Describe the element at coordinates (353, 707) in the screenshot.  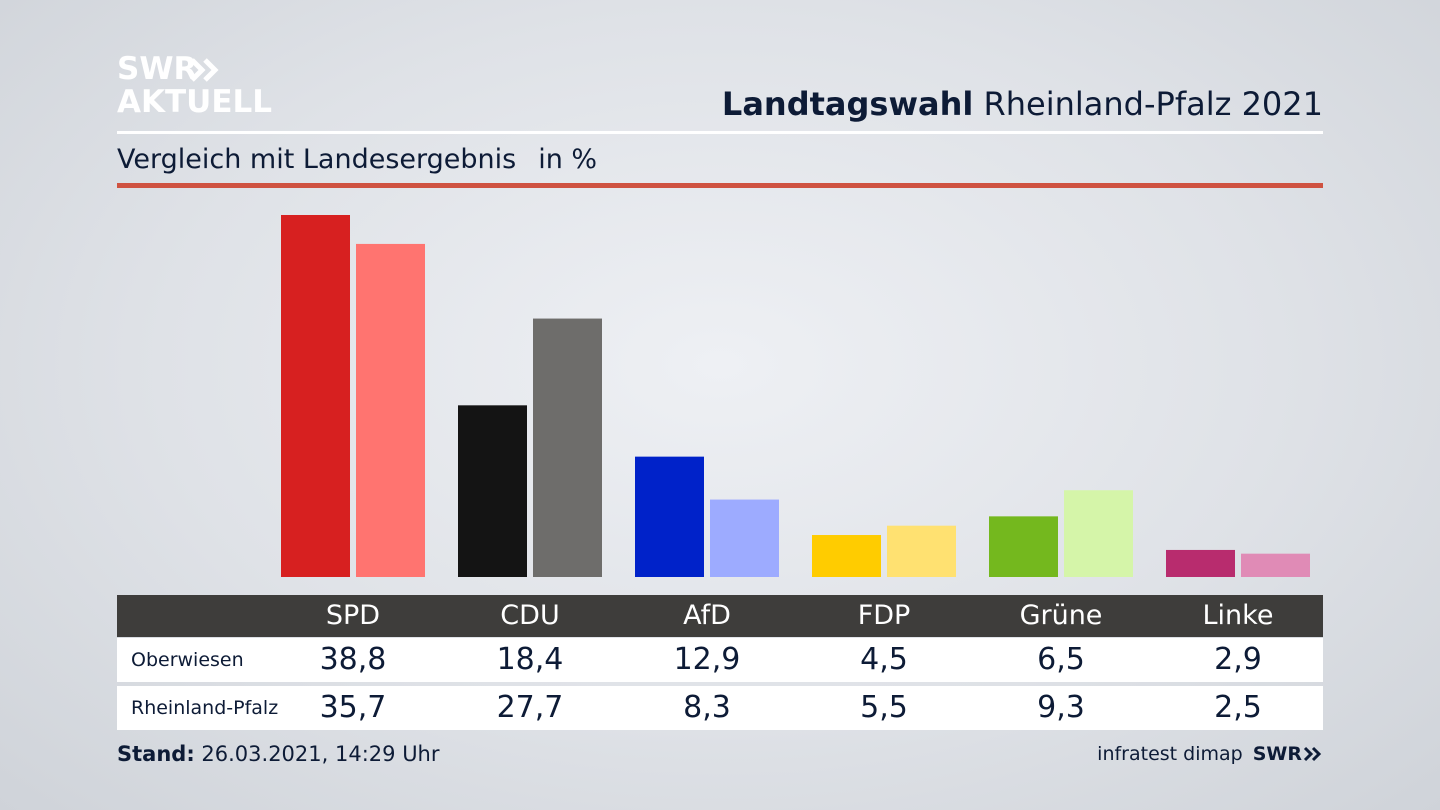
I see `value-spd-rheinland-pfalz: 35,7` at that location.